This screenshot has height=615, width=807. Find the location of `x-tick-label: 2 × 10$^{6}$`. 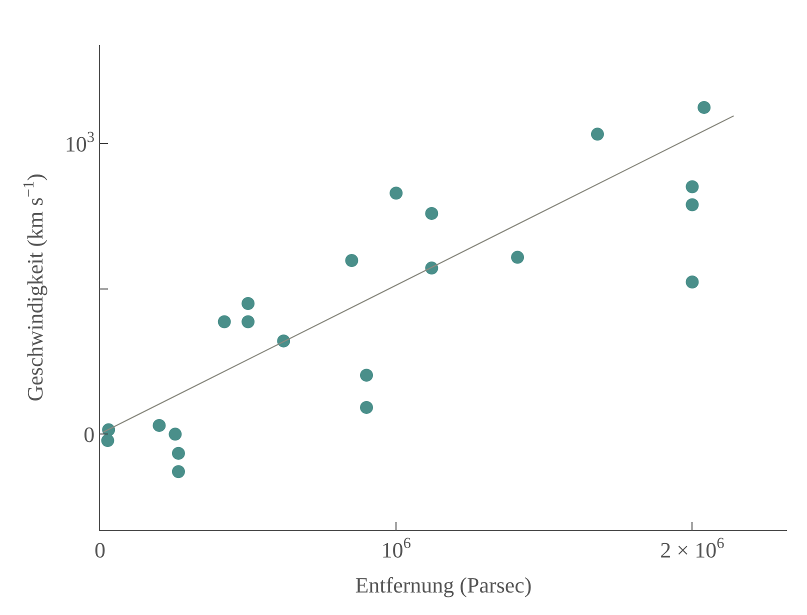

x-tick-label: 2 × 10$^{6}$ is located at coordinates (692, 548).